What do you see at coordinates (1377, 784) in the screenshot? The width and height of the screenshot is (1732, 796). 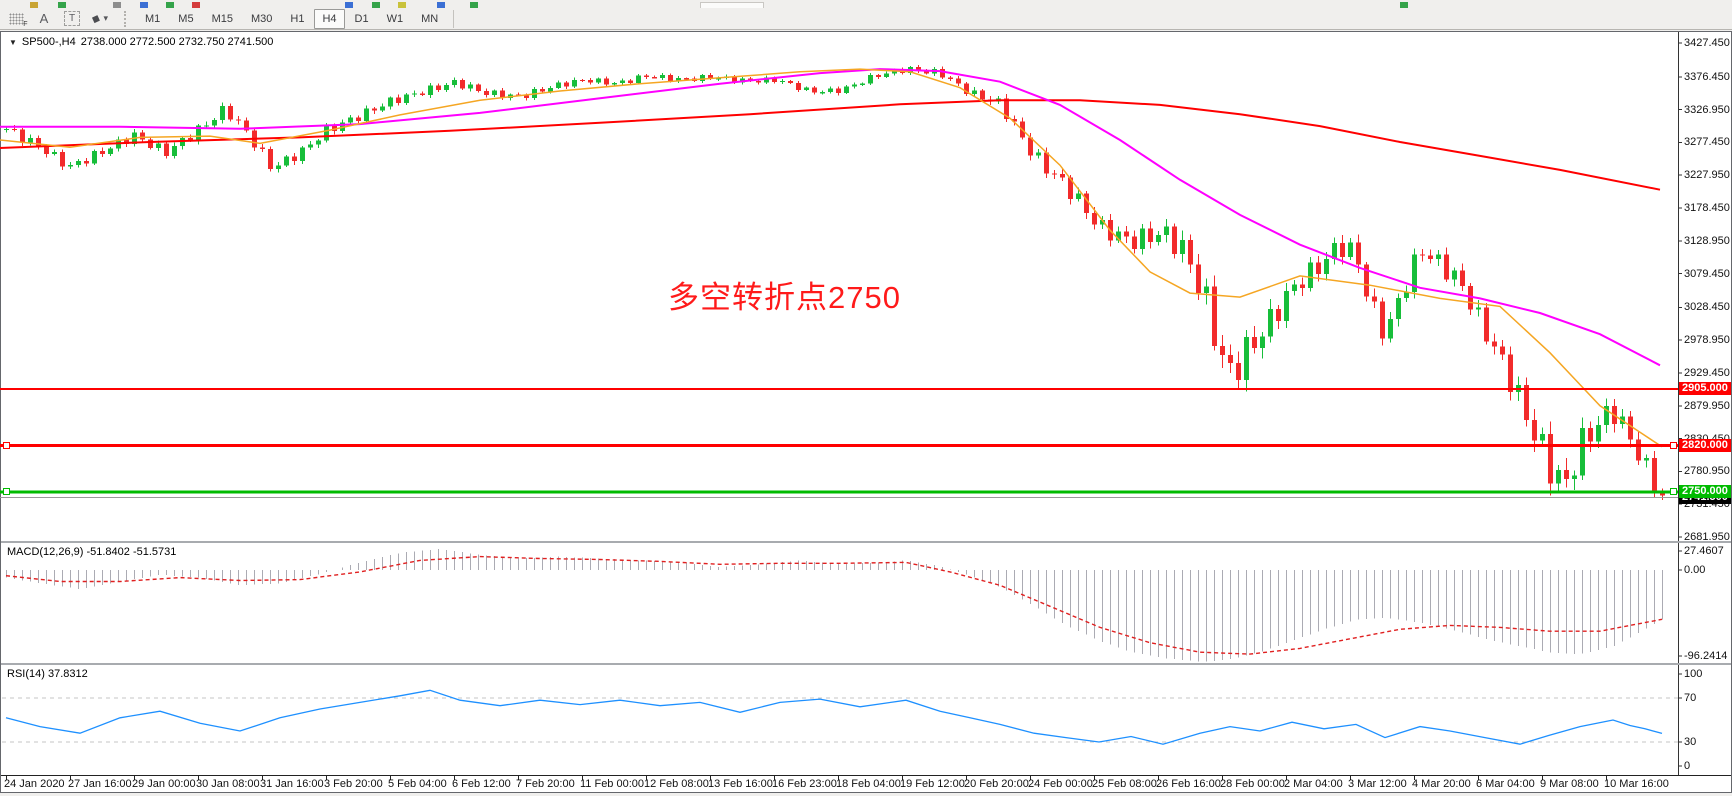 I see `time-axis-label: 3 Mar 12:00` at bounding box center [1377, 784].